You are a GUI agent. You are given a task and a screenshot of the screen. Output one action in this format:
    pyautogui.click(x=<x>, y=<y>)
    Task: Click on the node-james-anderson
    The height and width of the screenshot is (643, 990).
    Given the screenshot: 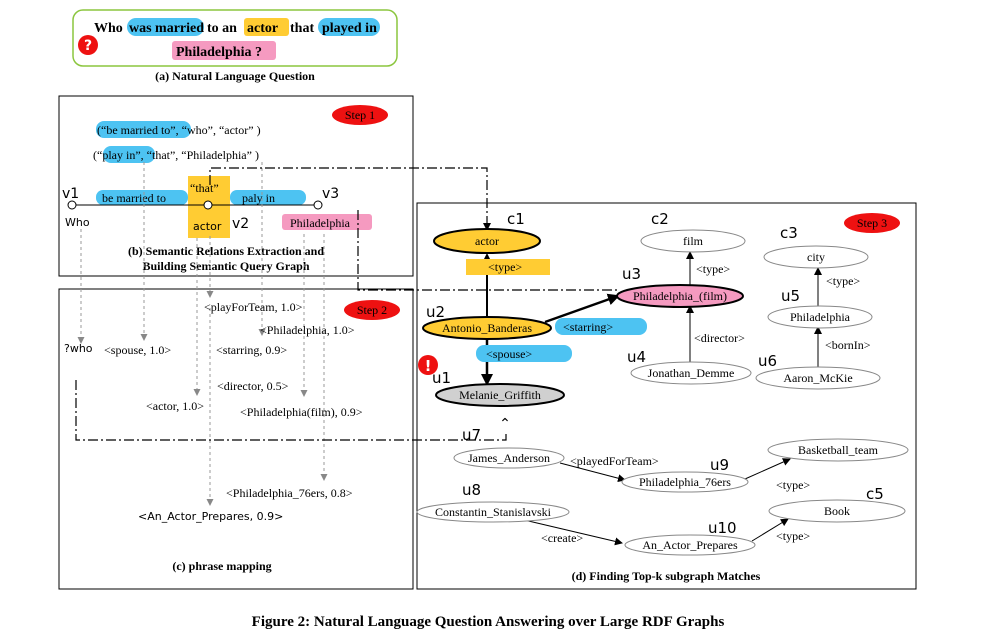 What is the action you would take?
    pyautogui.click(x=509, y=458)
    